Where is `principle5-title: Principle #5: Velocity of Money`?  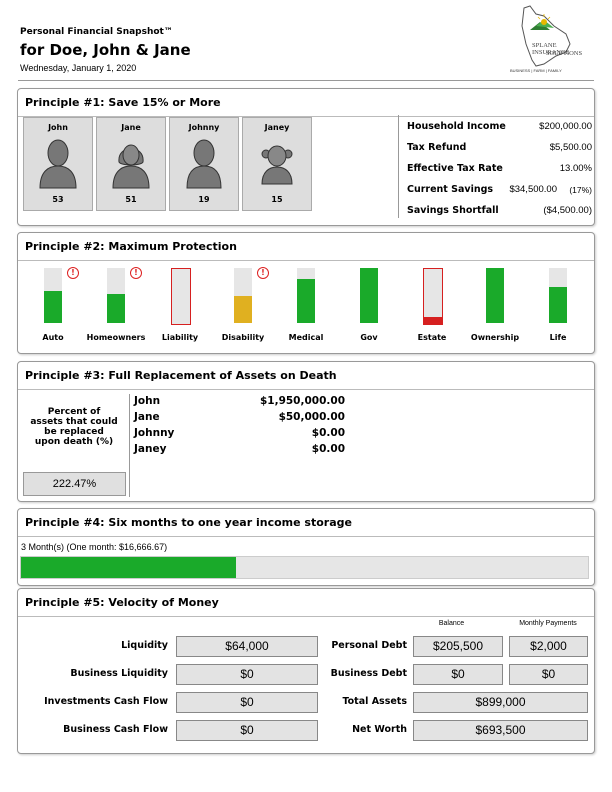
principle5-title: Principle #5: Velocity of Money is located at coordinates (122, 602).